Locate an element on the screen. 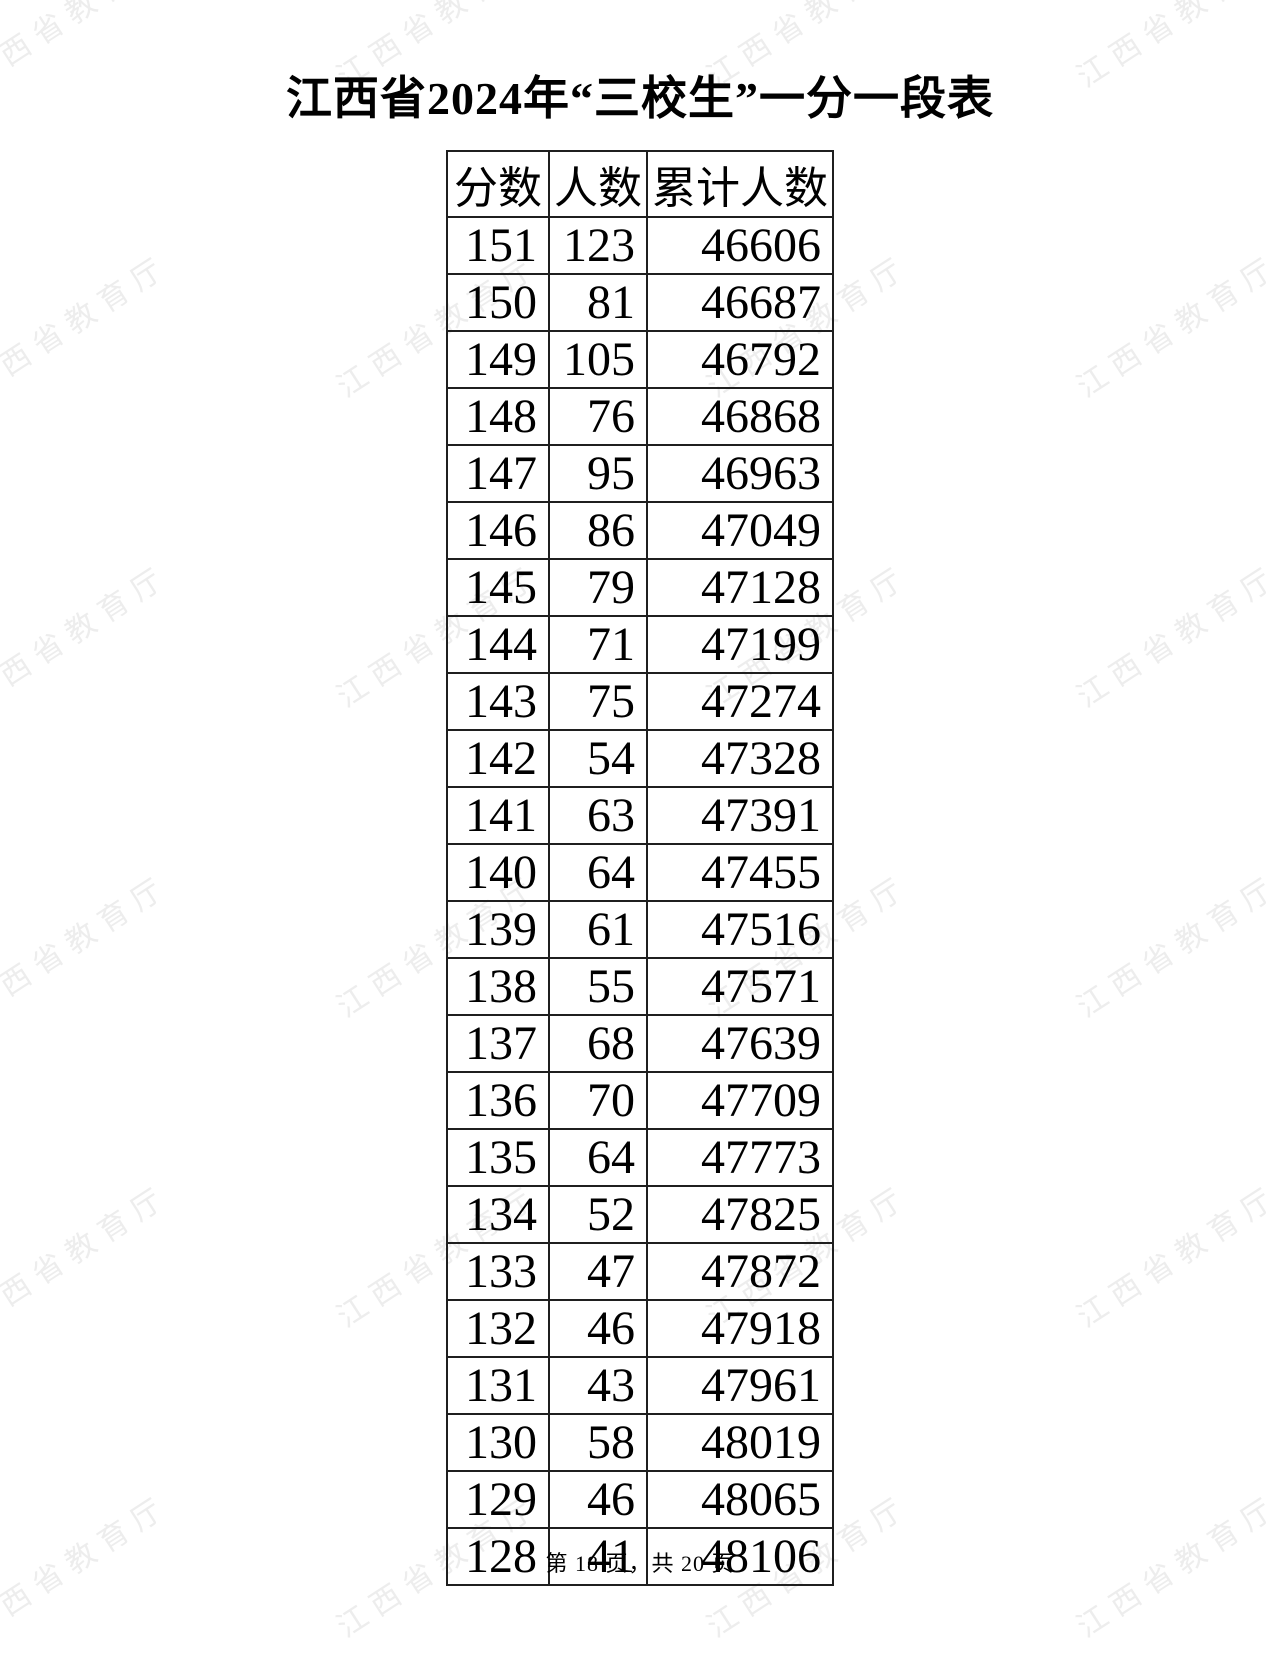 The width and height of the screenshot is (1280, 1656). score-cell: 136 is located at coordinates (498, 1100).